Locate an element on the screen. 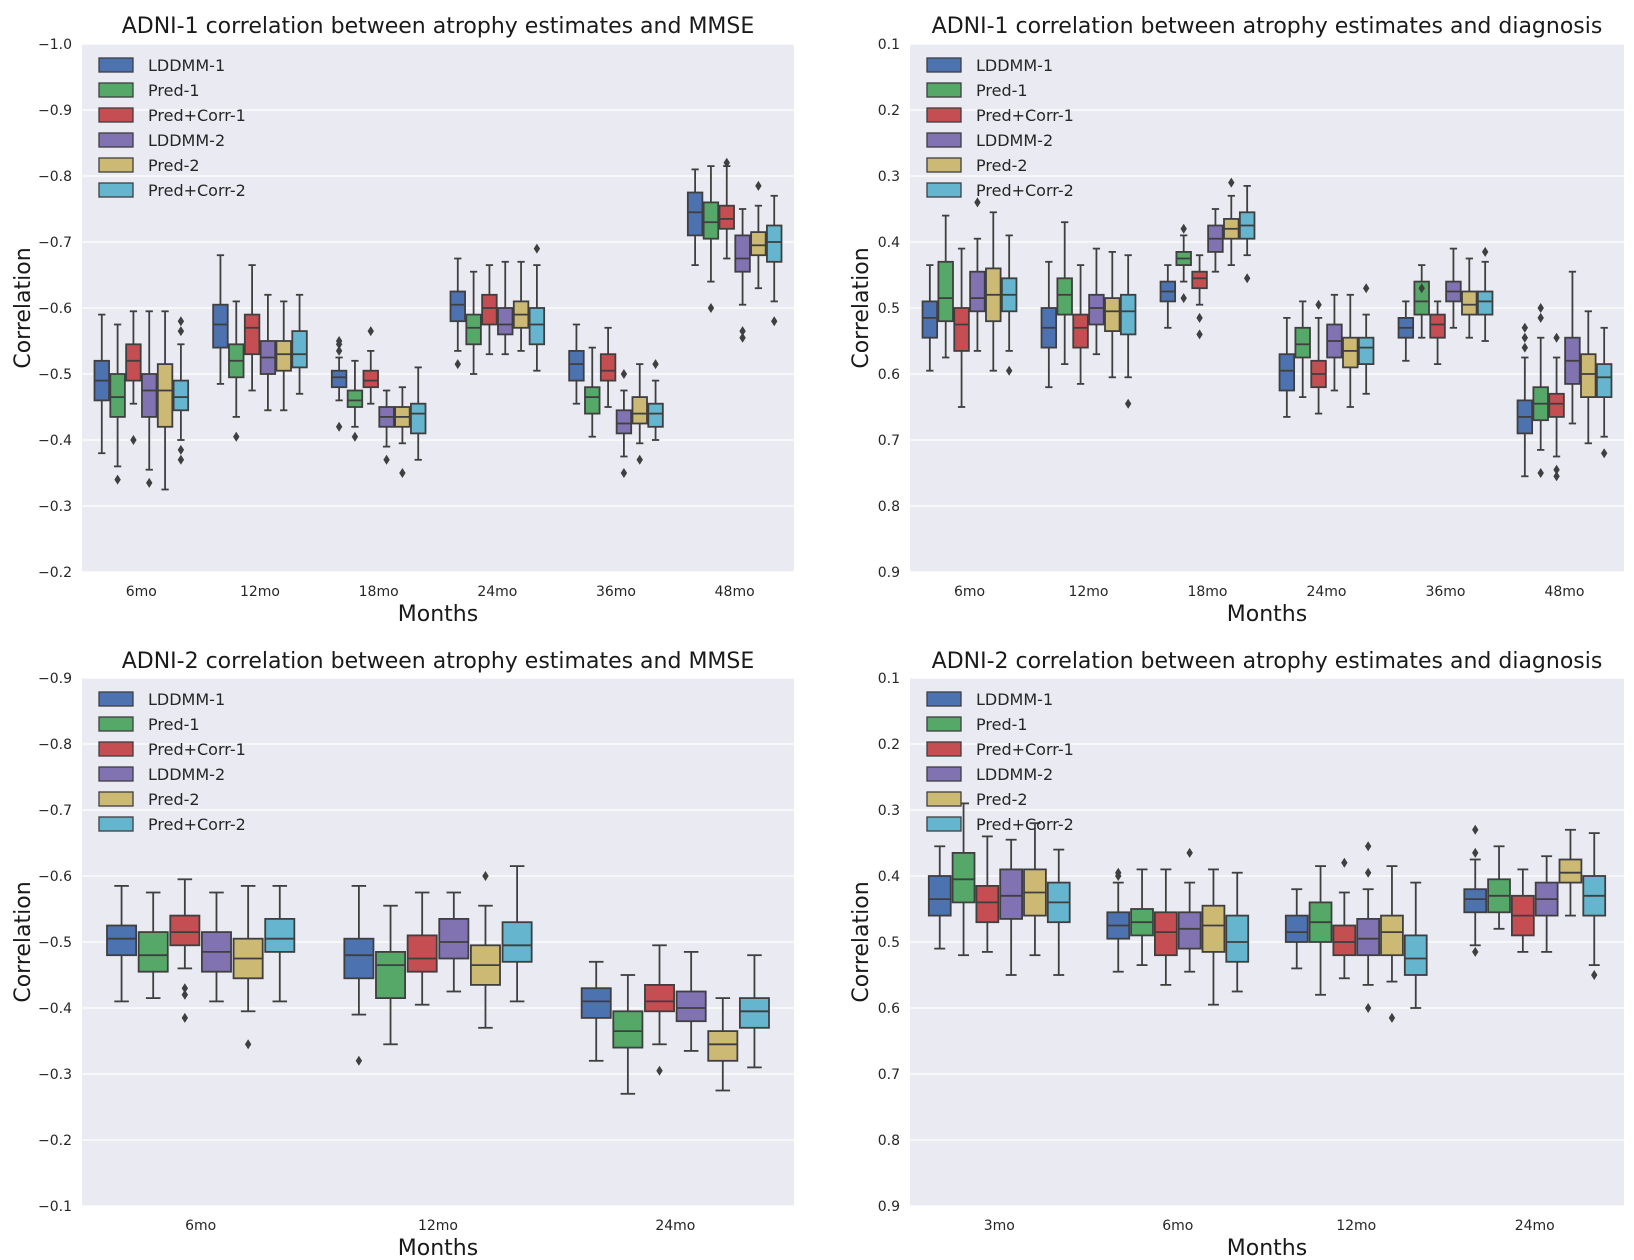 This screenshot has height=1260, width=1634. legend-item: LDDMM-2 is located at coordinates (989, 140).